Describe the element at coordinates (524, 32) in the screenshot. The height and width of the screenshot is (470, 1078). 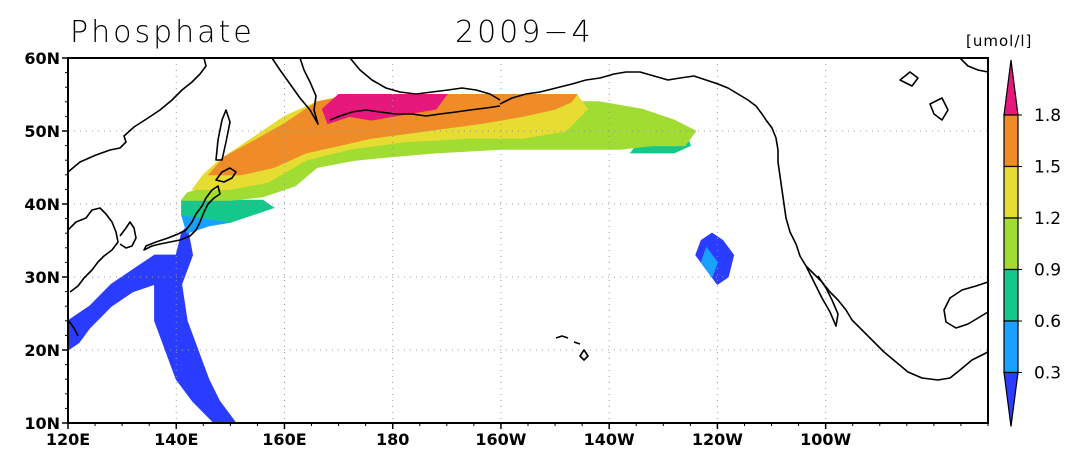
I see `map-date: 2009−4` at that location.